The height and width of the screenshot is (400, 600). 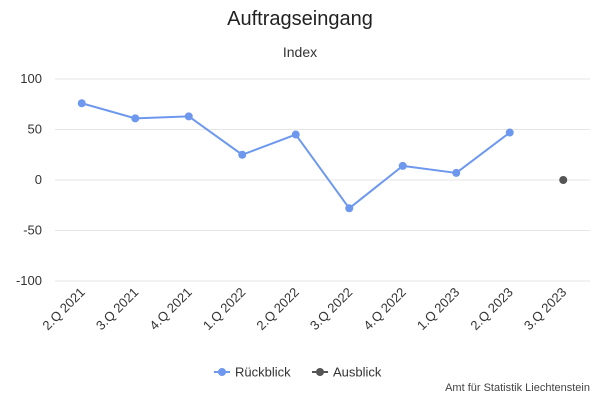 I want to click on x-tick-label: 2.Q 2022, so click(x=277, y=309).